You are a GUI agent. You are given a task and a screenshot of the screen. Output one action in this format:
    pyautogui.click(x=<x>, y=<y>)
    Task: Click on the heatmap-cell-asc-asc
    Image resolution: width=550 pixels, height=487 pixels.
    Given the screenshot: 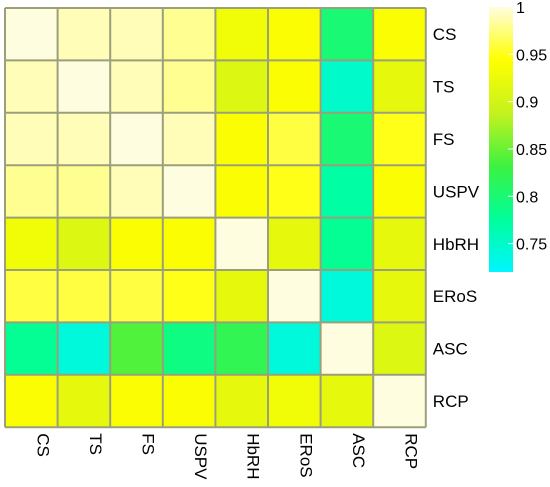 What is the action you would take?
    pyautogui.click(x=347, y=348)
    